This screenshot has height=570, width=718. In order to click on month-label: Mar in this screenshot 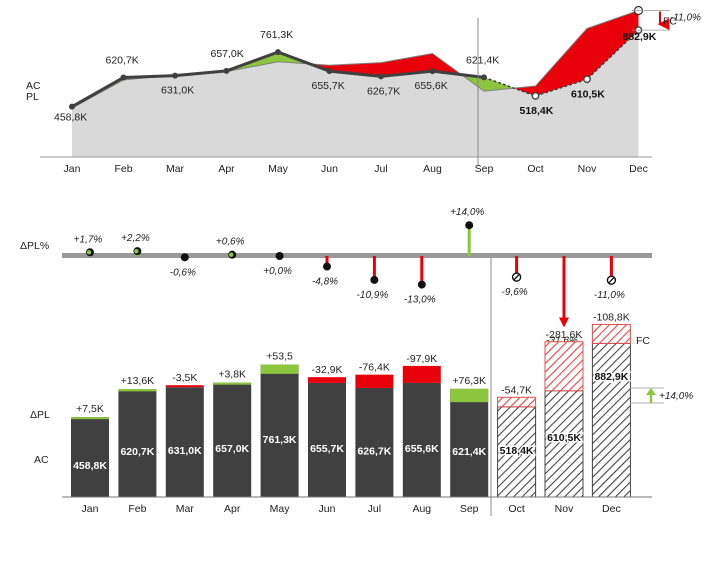, I will do `click(185, 509)`.